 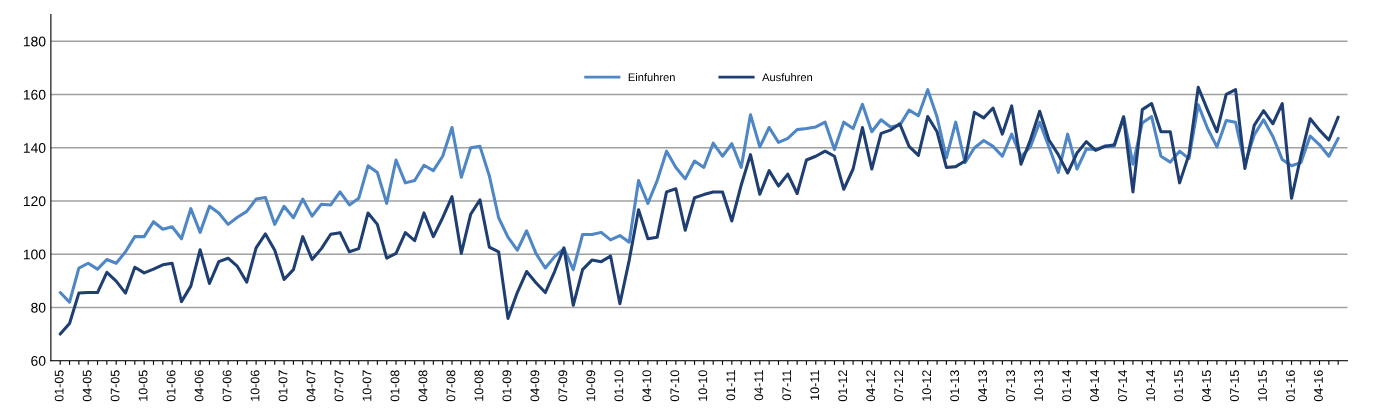 What do you see at coordinates (34, 201) in the screenshot?
I see `y-tick-label: 120` at bounding box center [34, 201].